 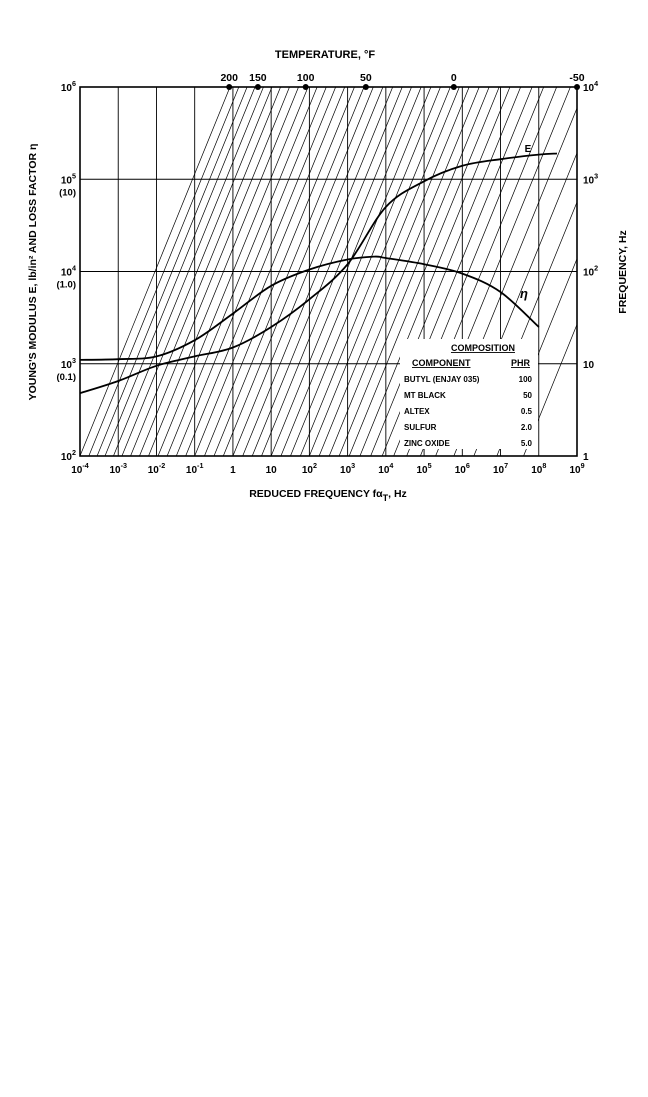 I want to click on y-right-ticks: 1 10 10² 10³ 10⁴, so click(x=590, y=271).